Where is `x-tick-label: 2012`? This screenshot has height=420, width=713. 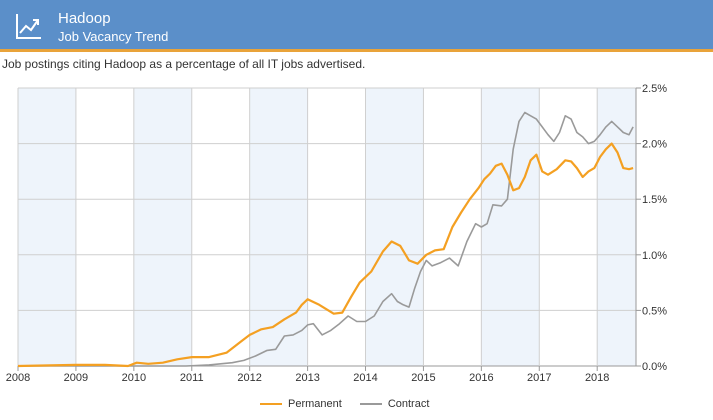
x-tick-label: 2012 is located at coordinates (249, 378).